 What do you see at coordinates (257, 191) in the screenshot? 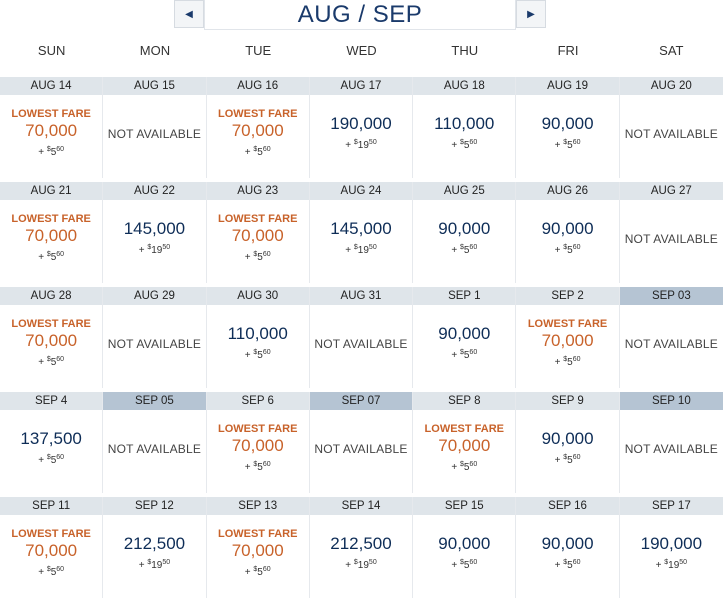
I see `day-date-label: AUG 23` at bounding box center [257, 191].